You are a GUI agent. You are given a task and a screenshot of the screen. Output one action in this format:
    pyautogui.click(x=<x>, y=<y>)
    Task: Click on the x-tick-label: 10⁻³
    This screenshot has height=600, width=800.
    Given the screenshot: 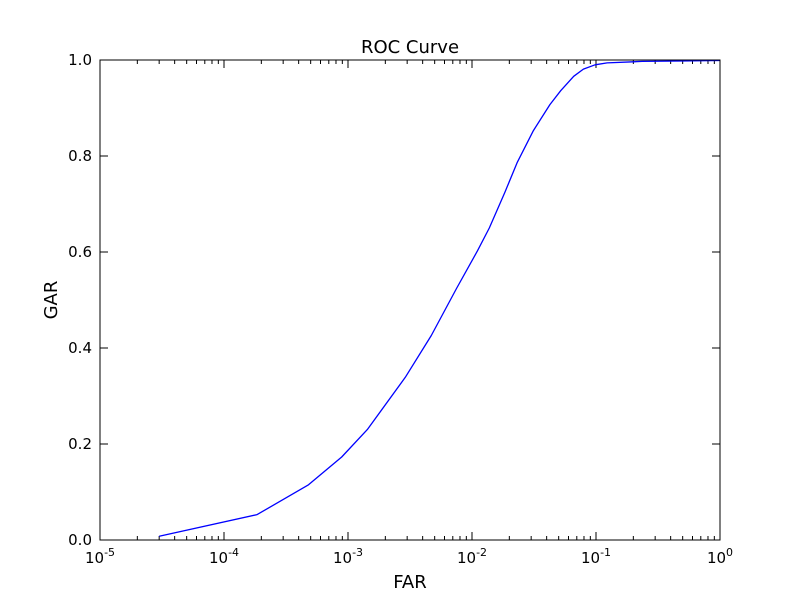 What is the action you would take?
    pyautogui.click(x=348, y=556)
    